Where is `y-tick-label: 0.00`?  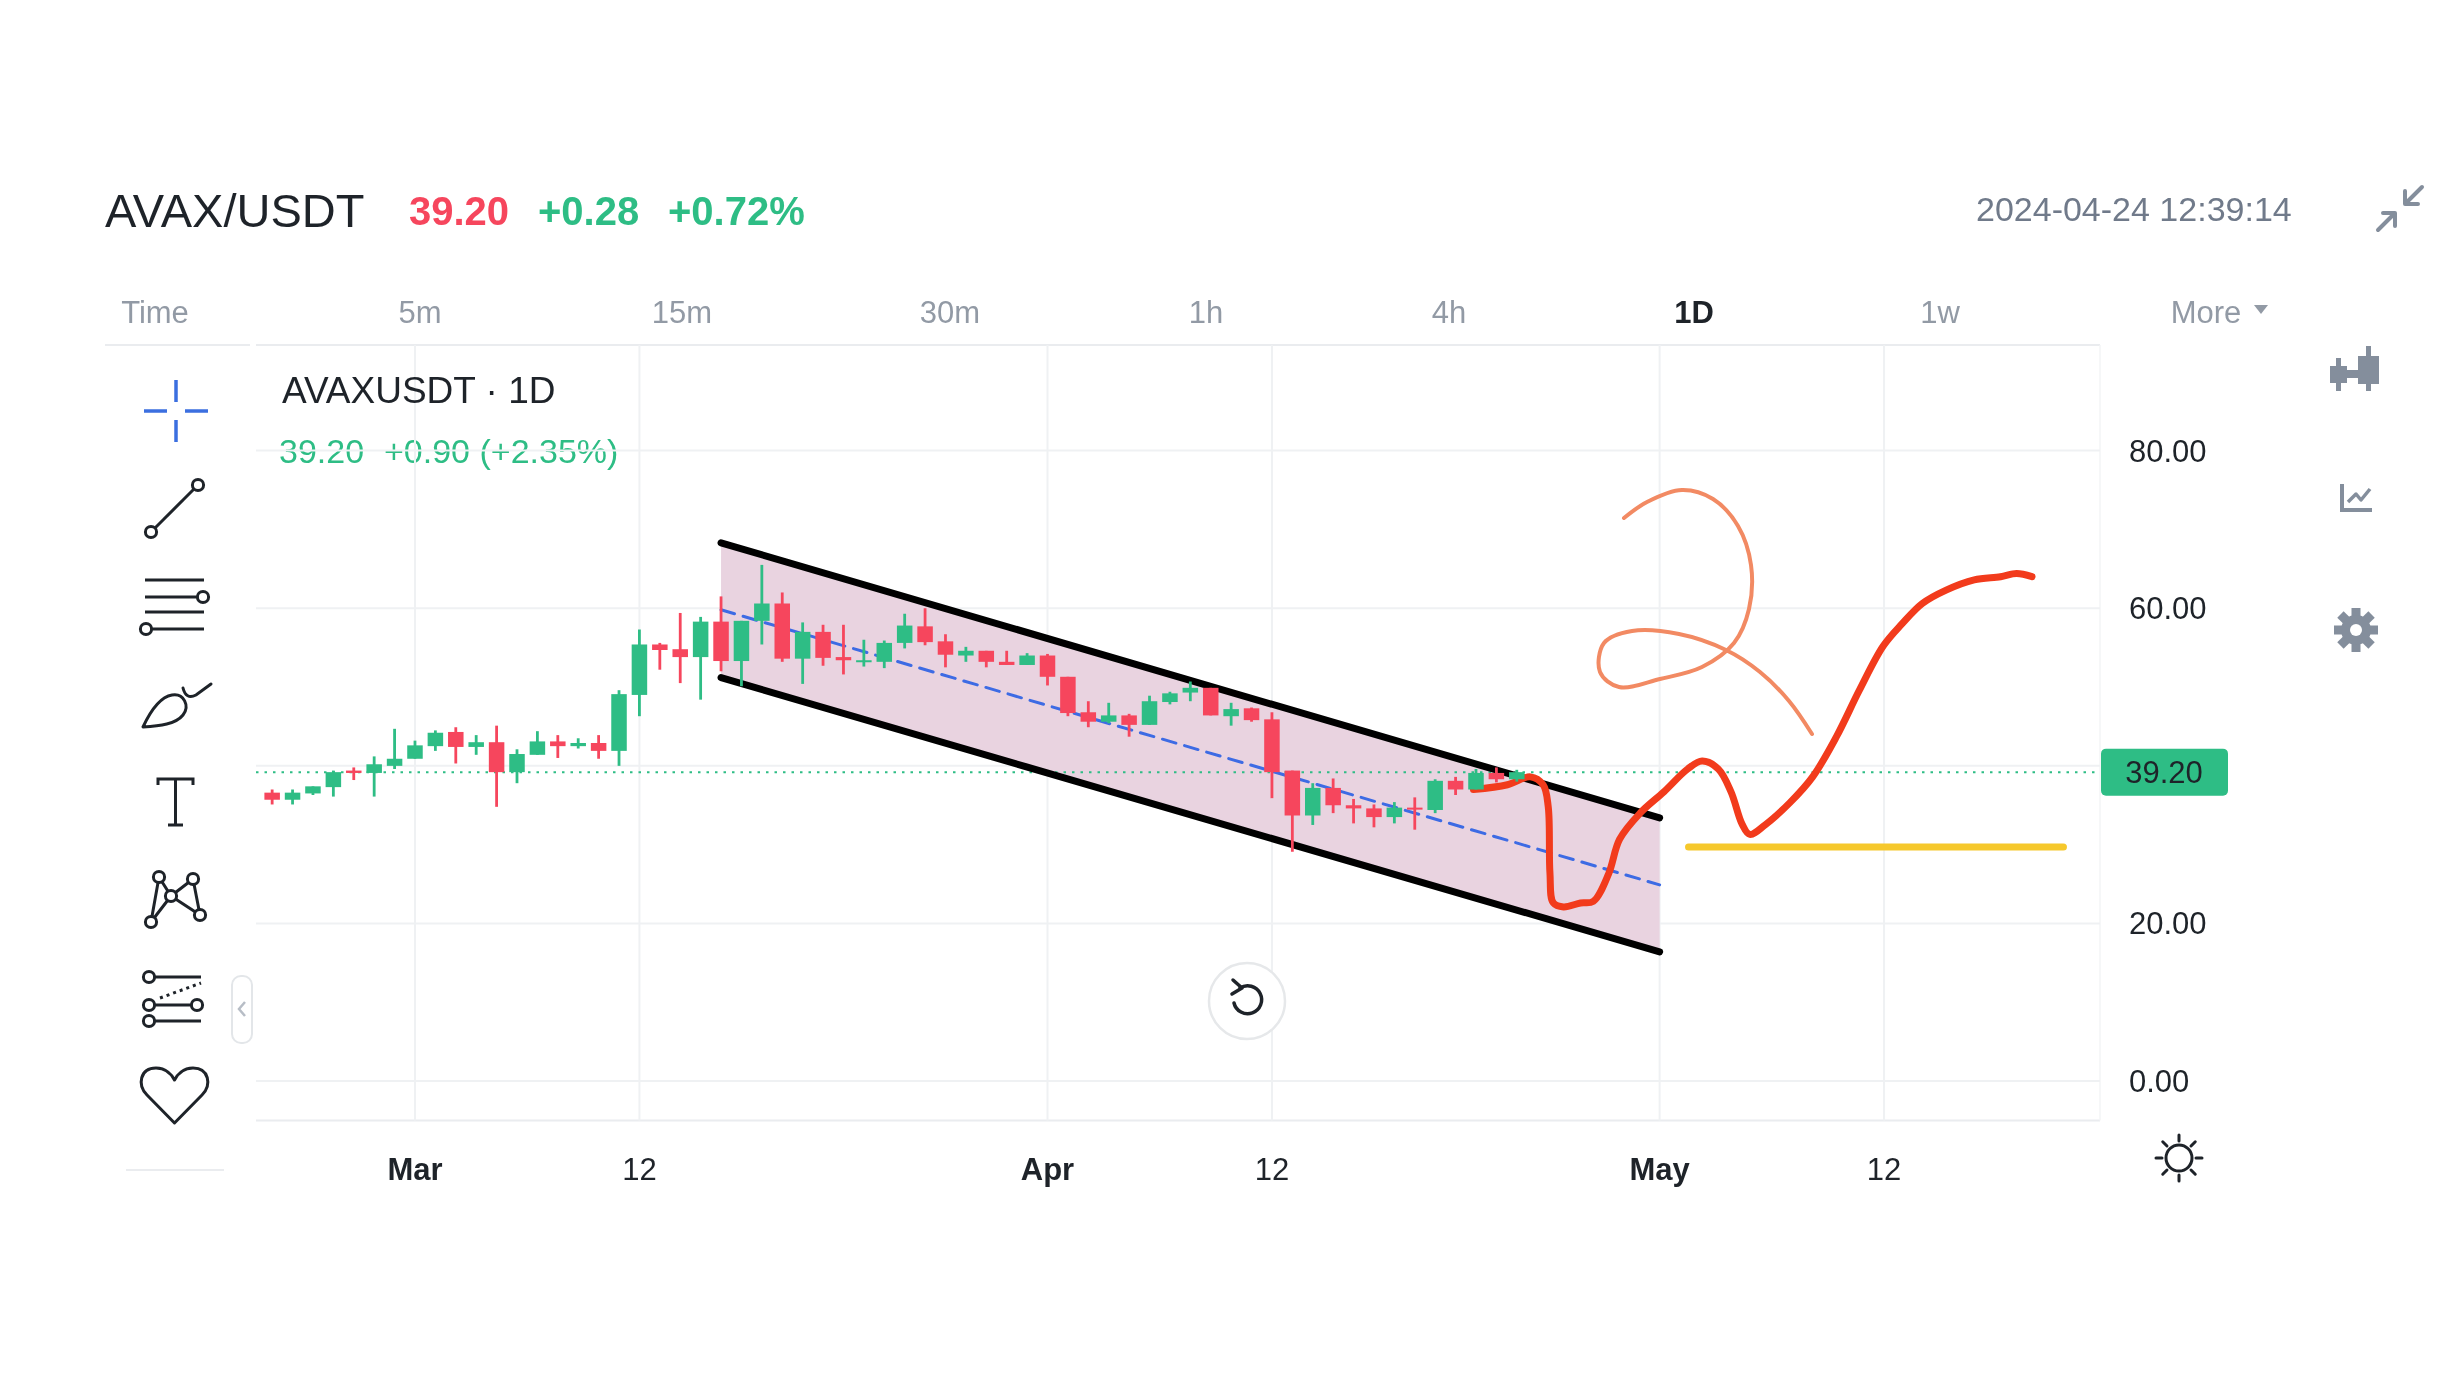 y-tick-label: 0.00 is located at coordinates (2159, 1081).